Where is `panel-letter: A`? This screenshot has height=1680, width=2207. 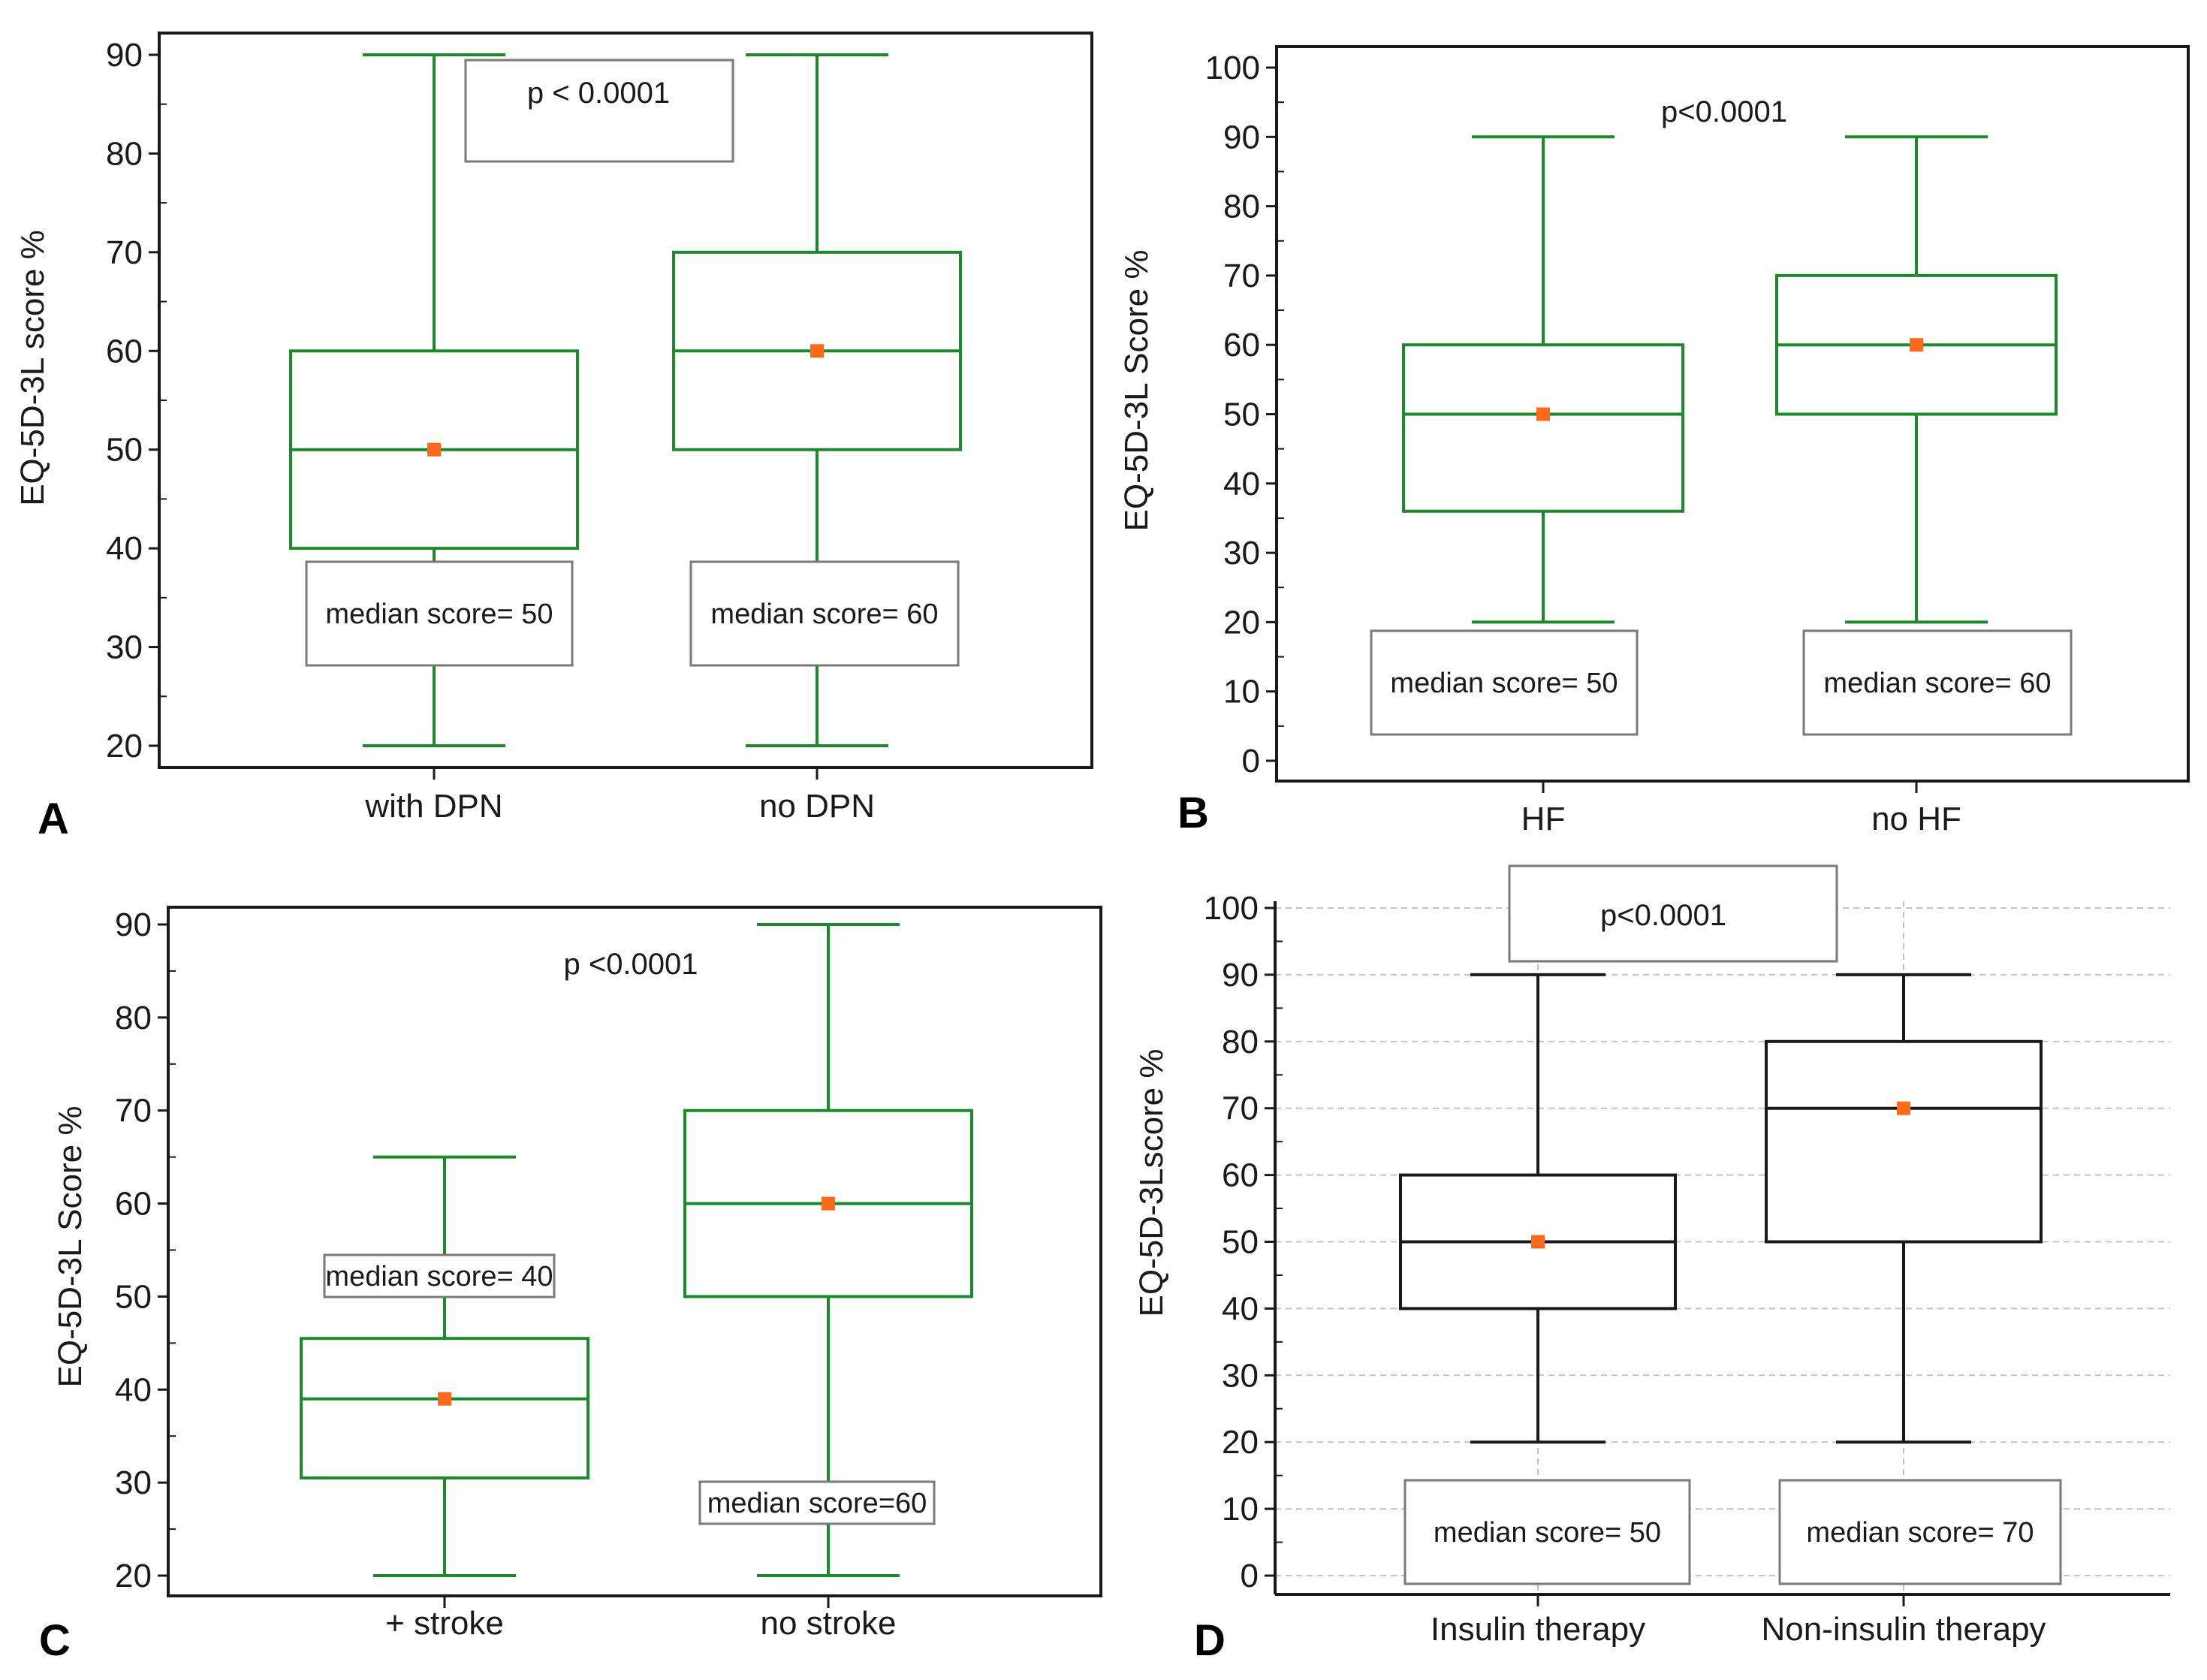
panel-letter: A is located at coordinates (53, 819).